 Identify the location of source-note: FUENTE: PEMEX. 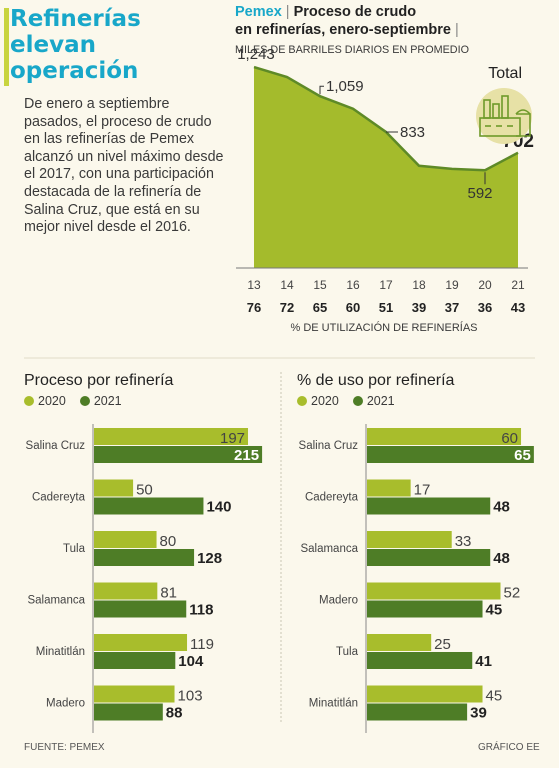
(64, 747).